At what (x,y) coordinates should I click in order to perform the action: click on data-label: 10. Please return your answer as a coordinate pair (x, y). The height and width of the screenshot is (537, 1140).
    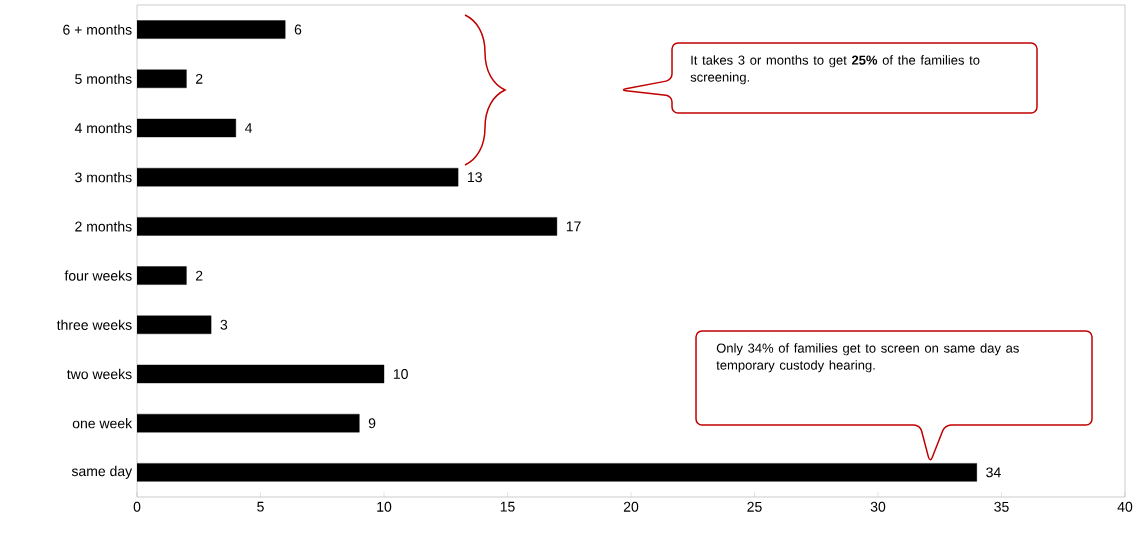
    Looking at the image, I should click on (400, 374).